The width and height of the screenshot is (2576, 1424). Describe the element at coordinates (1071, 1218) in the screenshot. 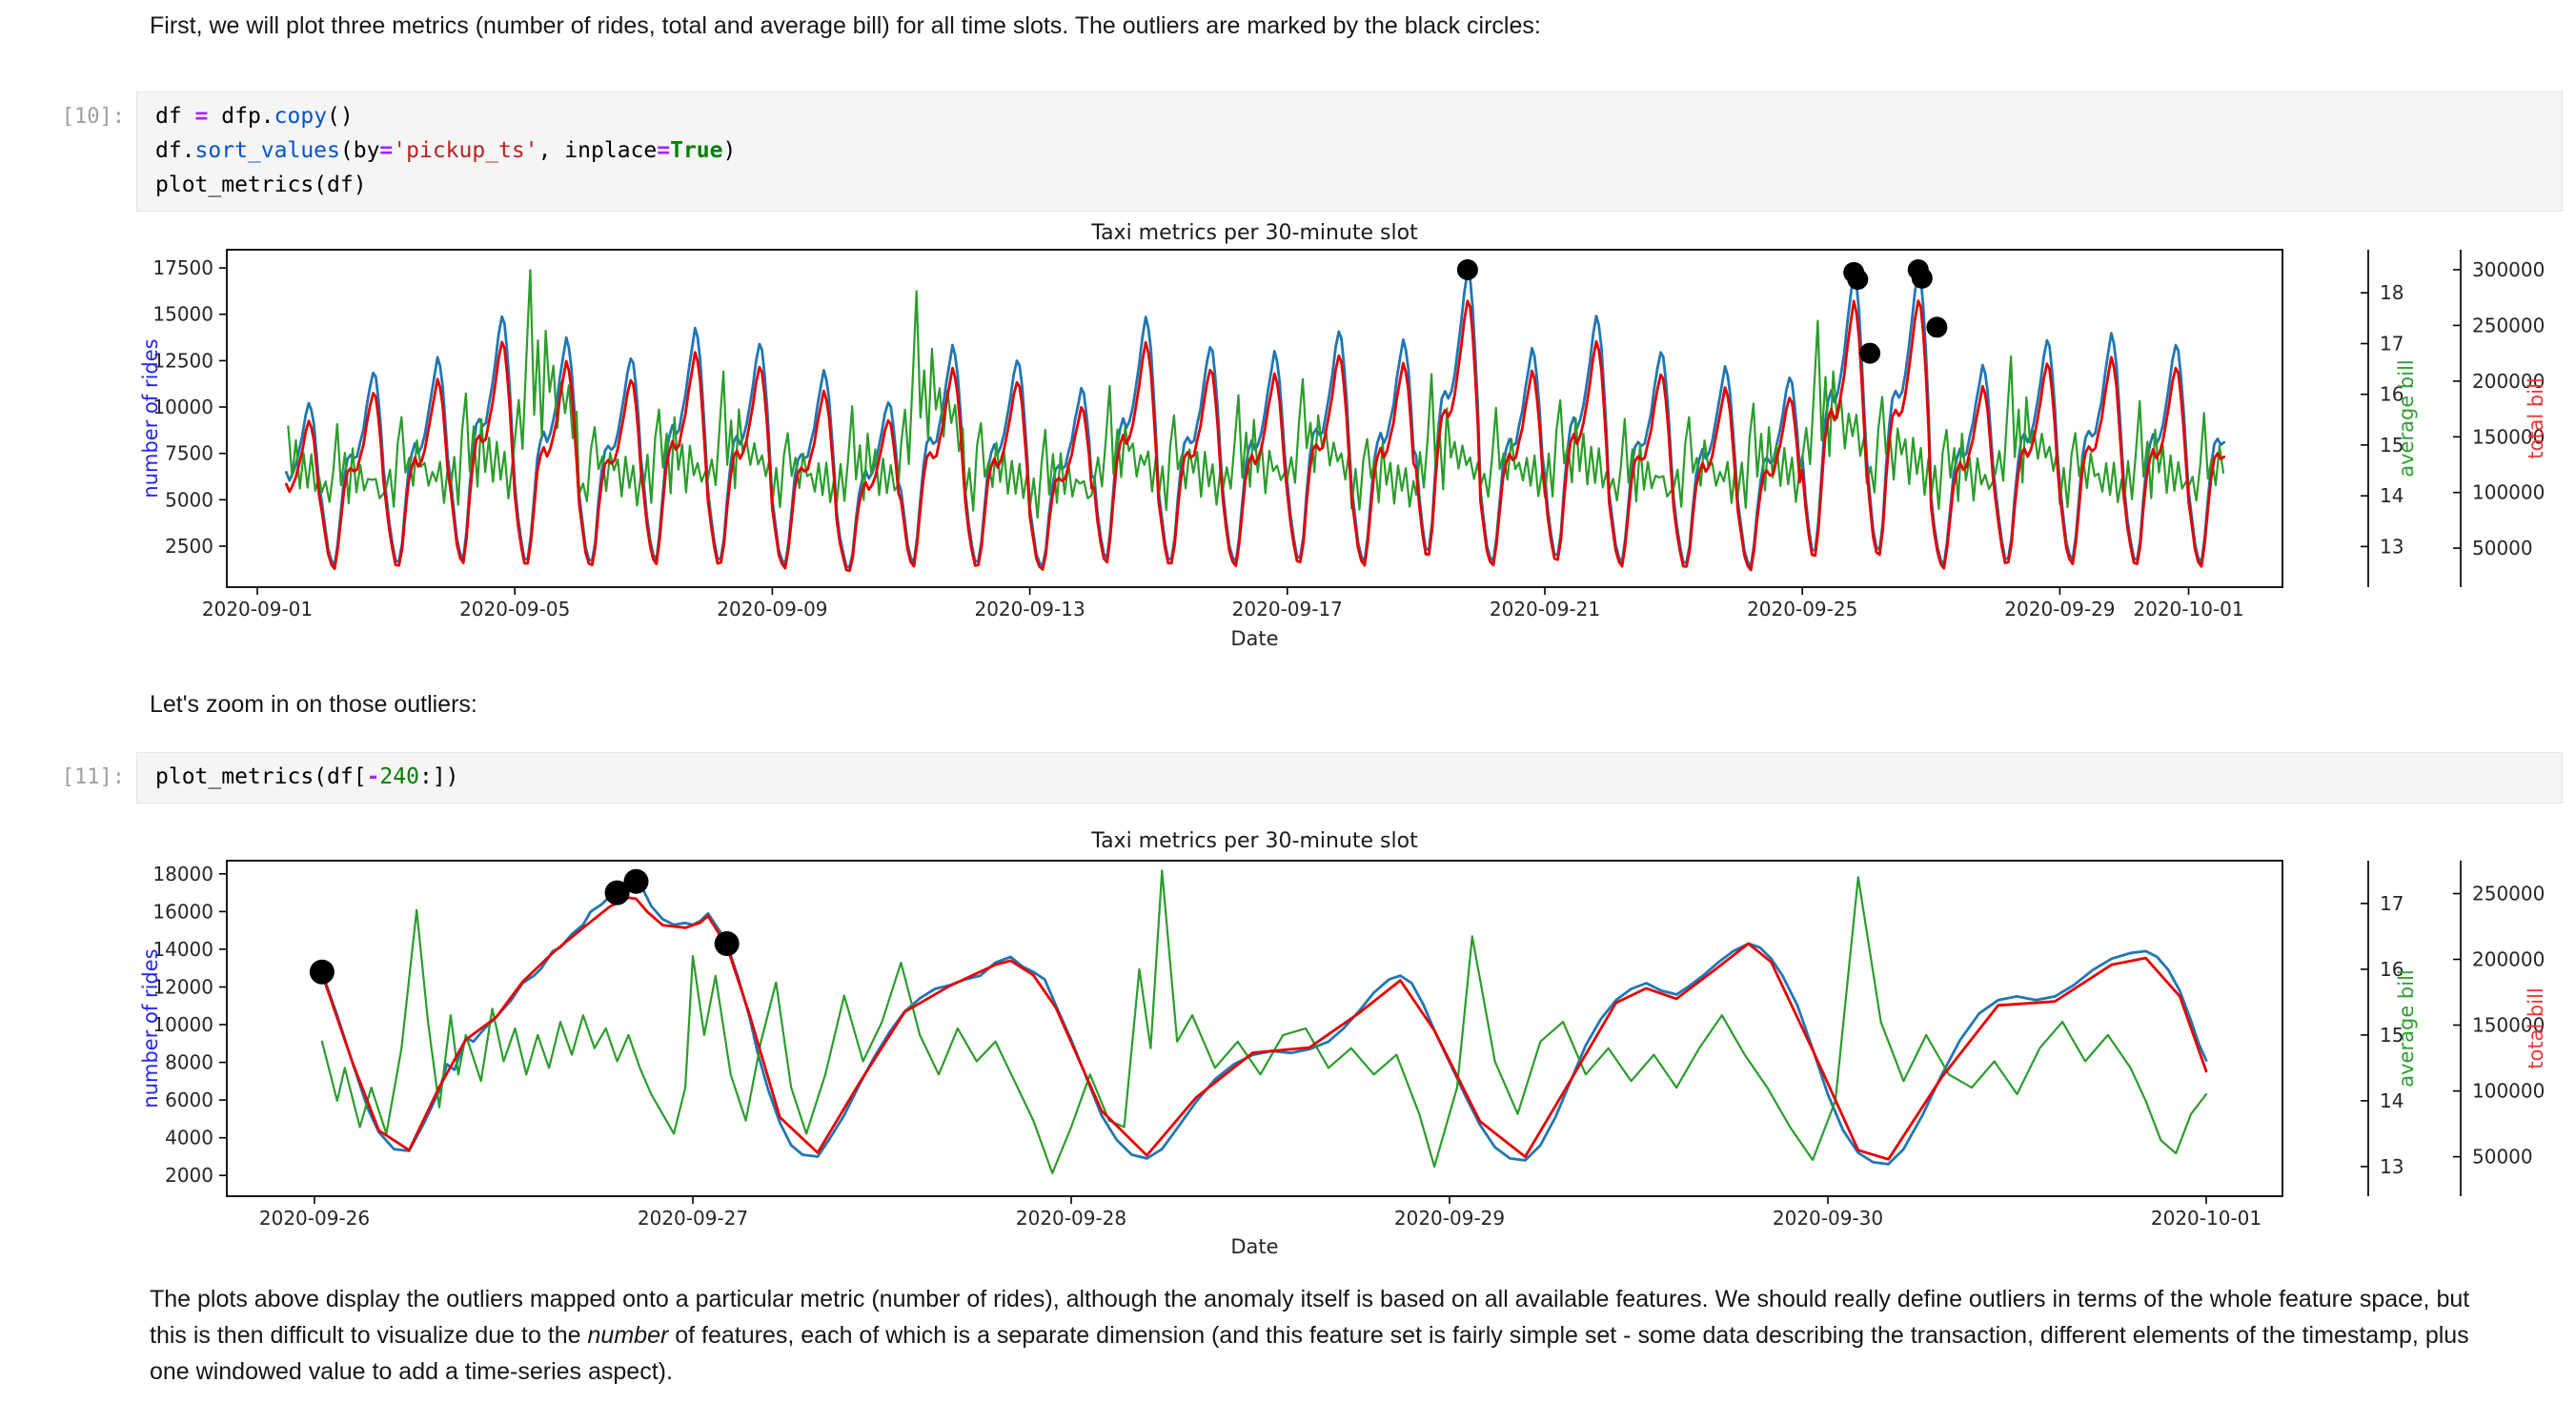

I see `x-tick-label: 2020-09-28` at that location.